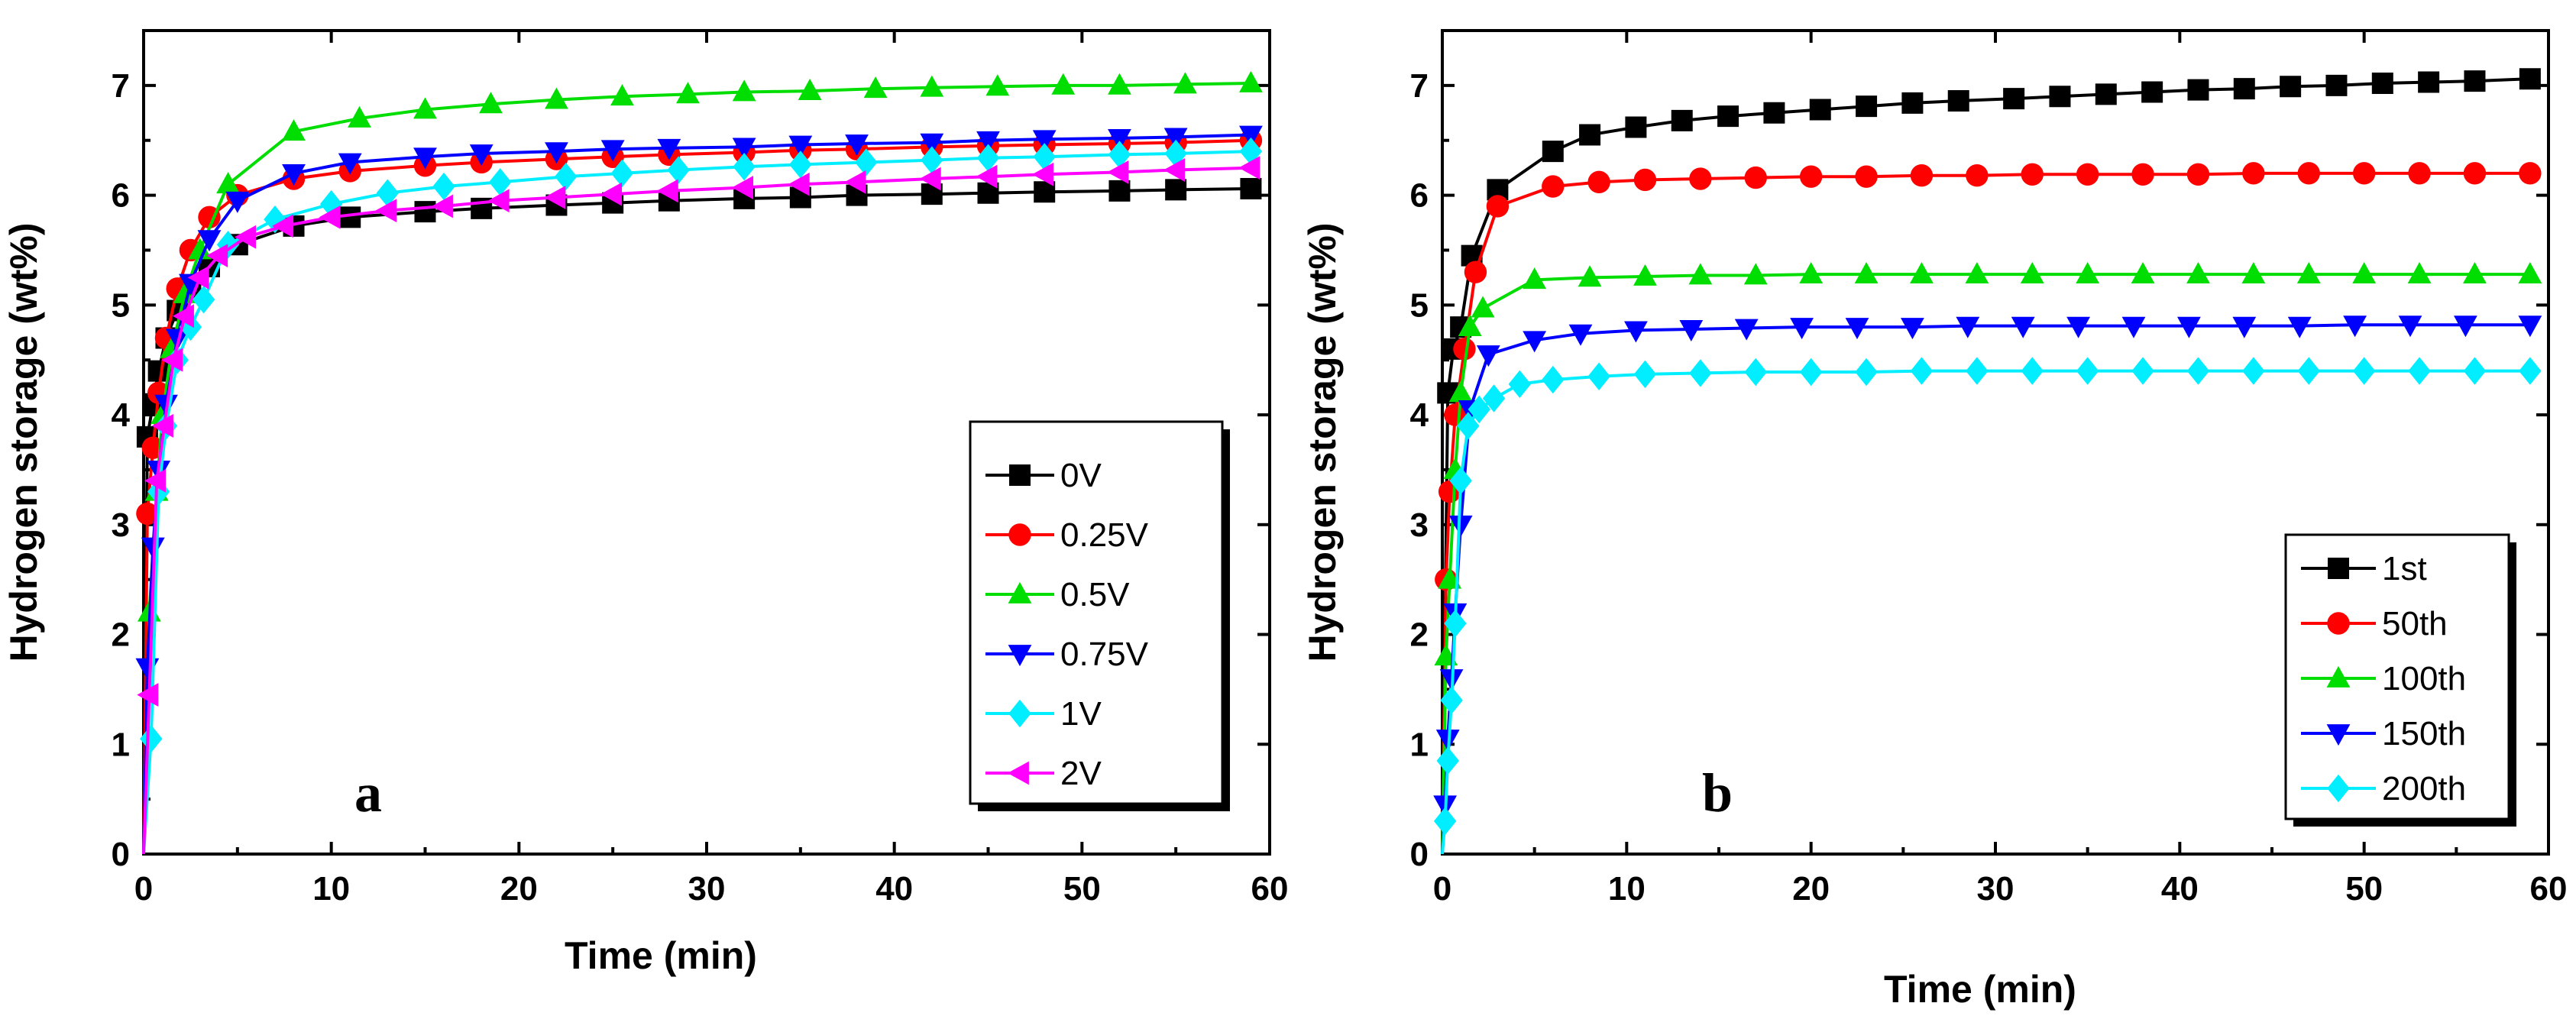  I want to click on x-tick-label: 30, so click(1996, 889).